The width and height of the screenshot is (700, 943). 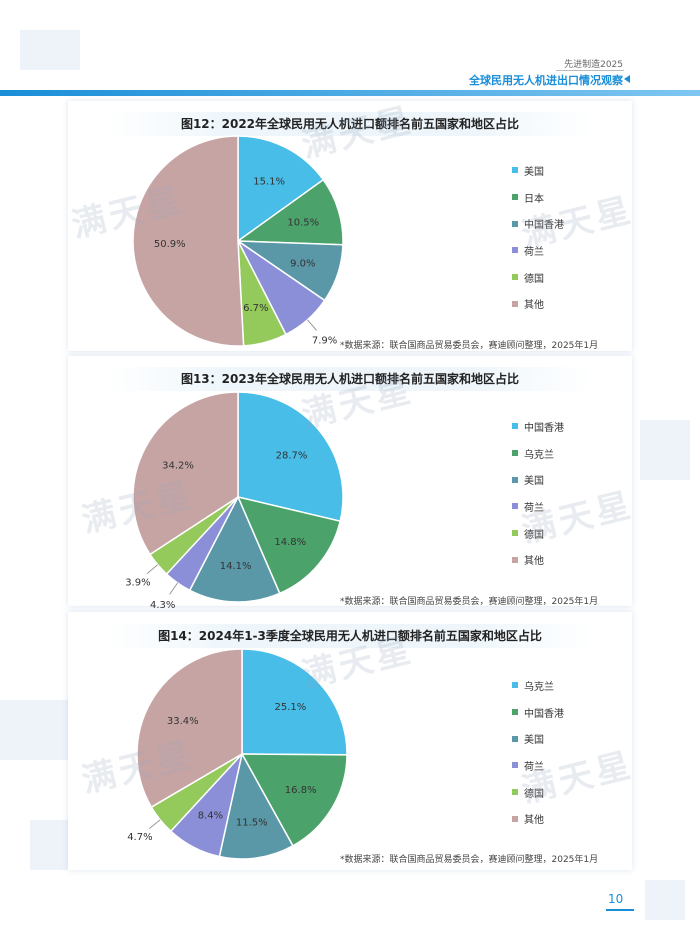 I want to click on data-label: 9.0%, so click(x=302, y=263).